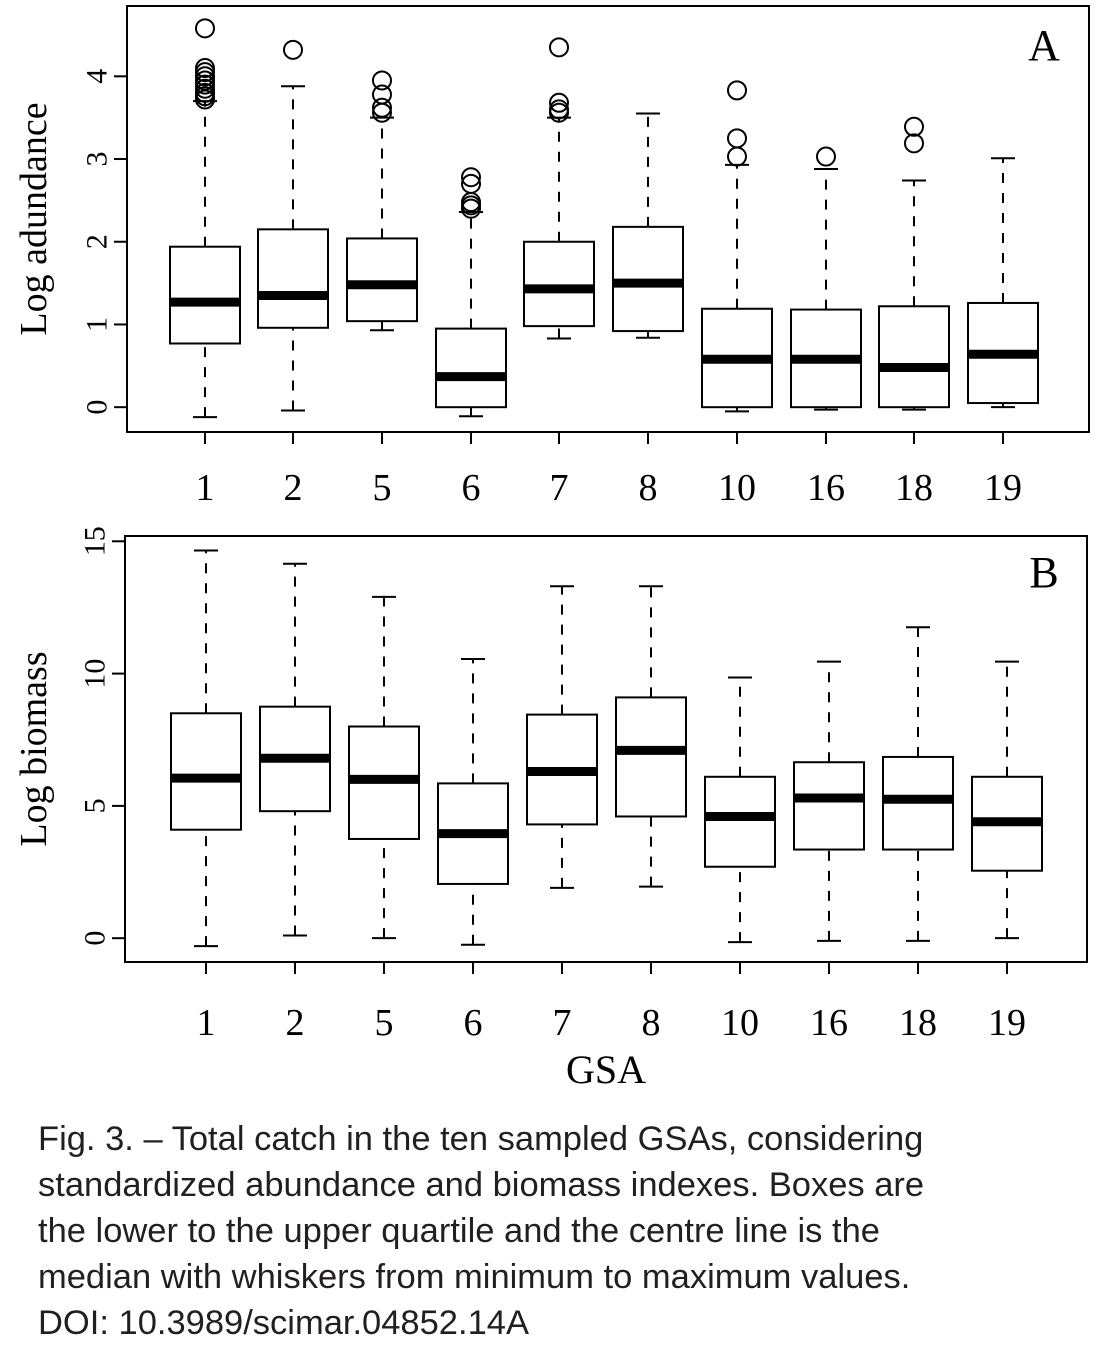  What do you see at coordinates (34, 748) in the screenshot?
I see `y-axis-title: Log biomass` at bounding box center [34, 748].